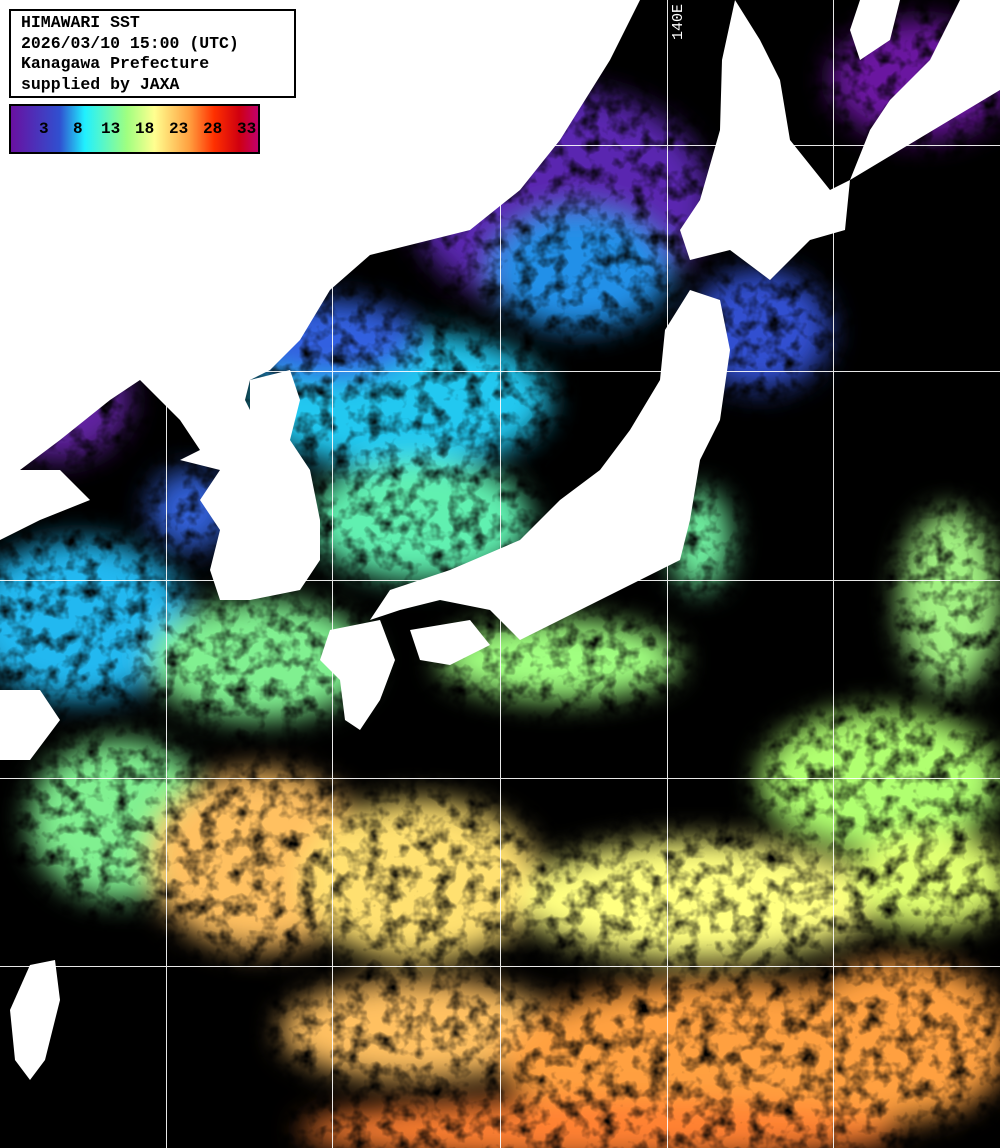  I want to click on legend-tick: 28, so click(213, 129).